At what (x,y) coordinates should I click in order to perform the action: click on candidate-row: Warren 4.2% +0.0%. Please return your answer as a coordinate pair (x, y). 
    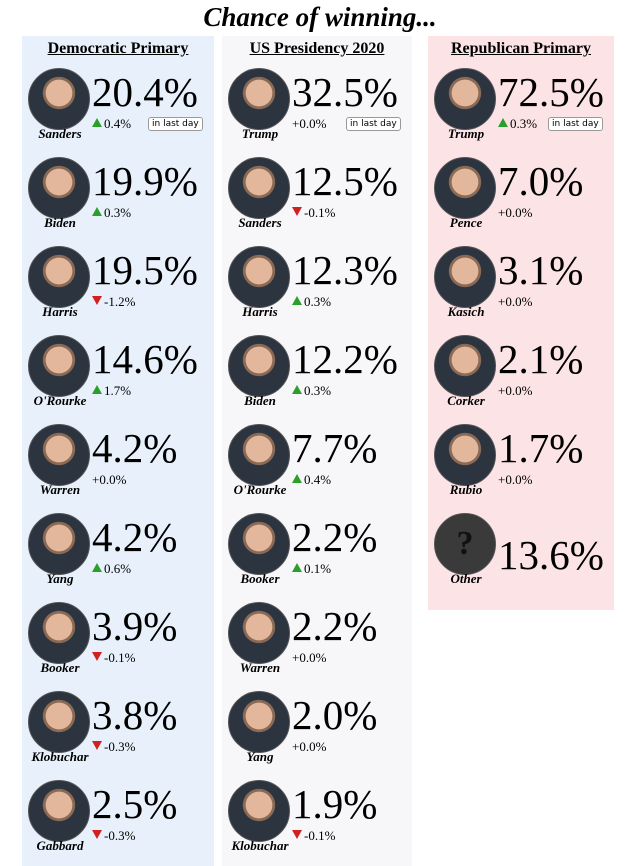
    Looking at the image, I should click on (118, 466).